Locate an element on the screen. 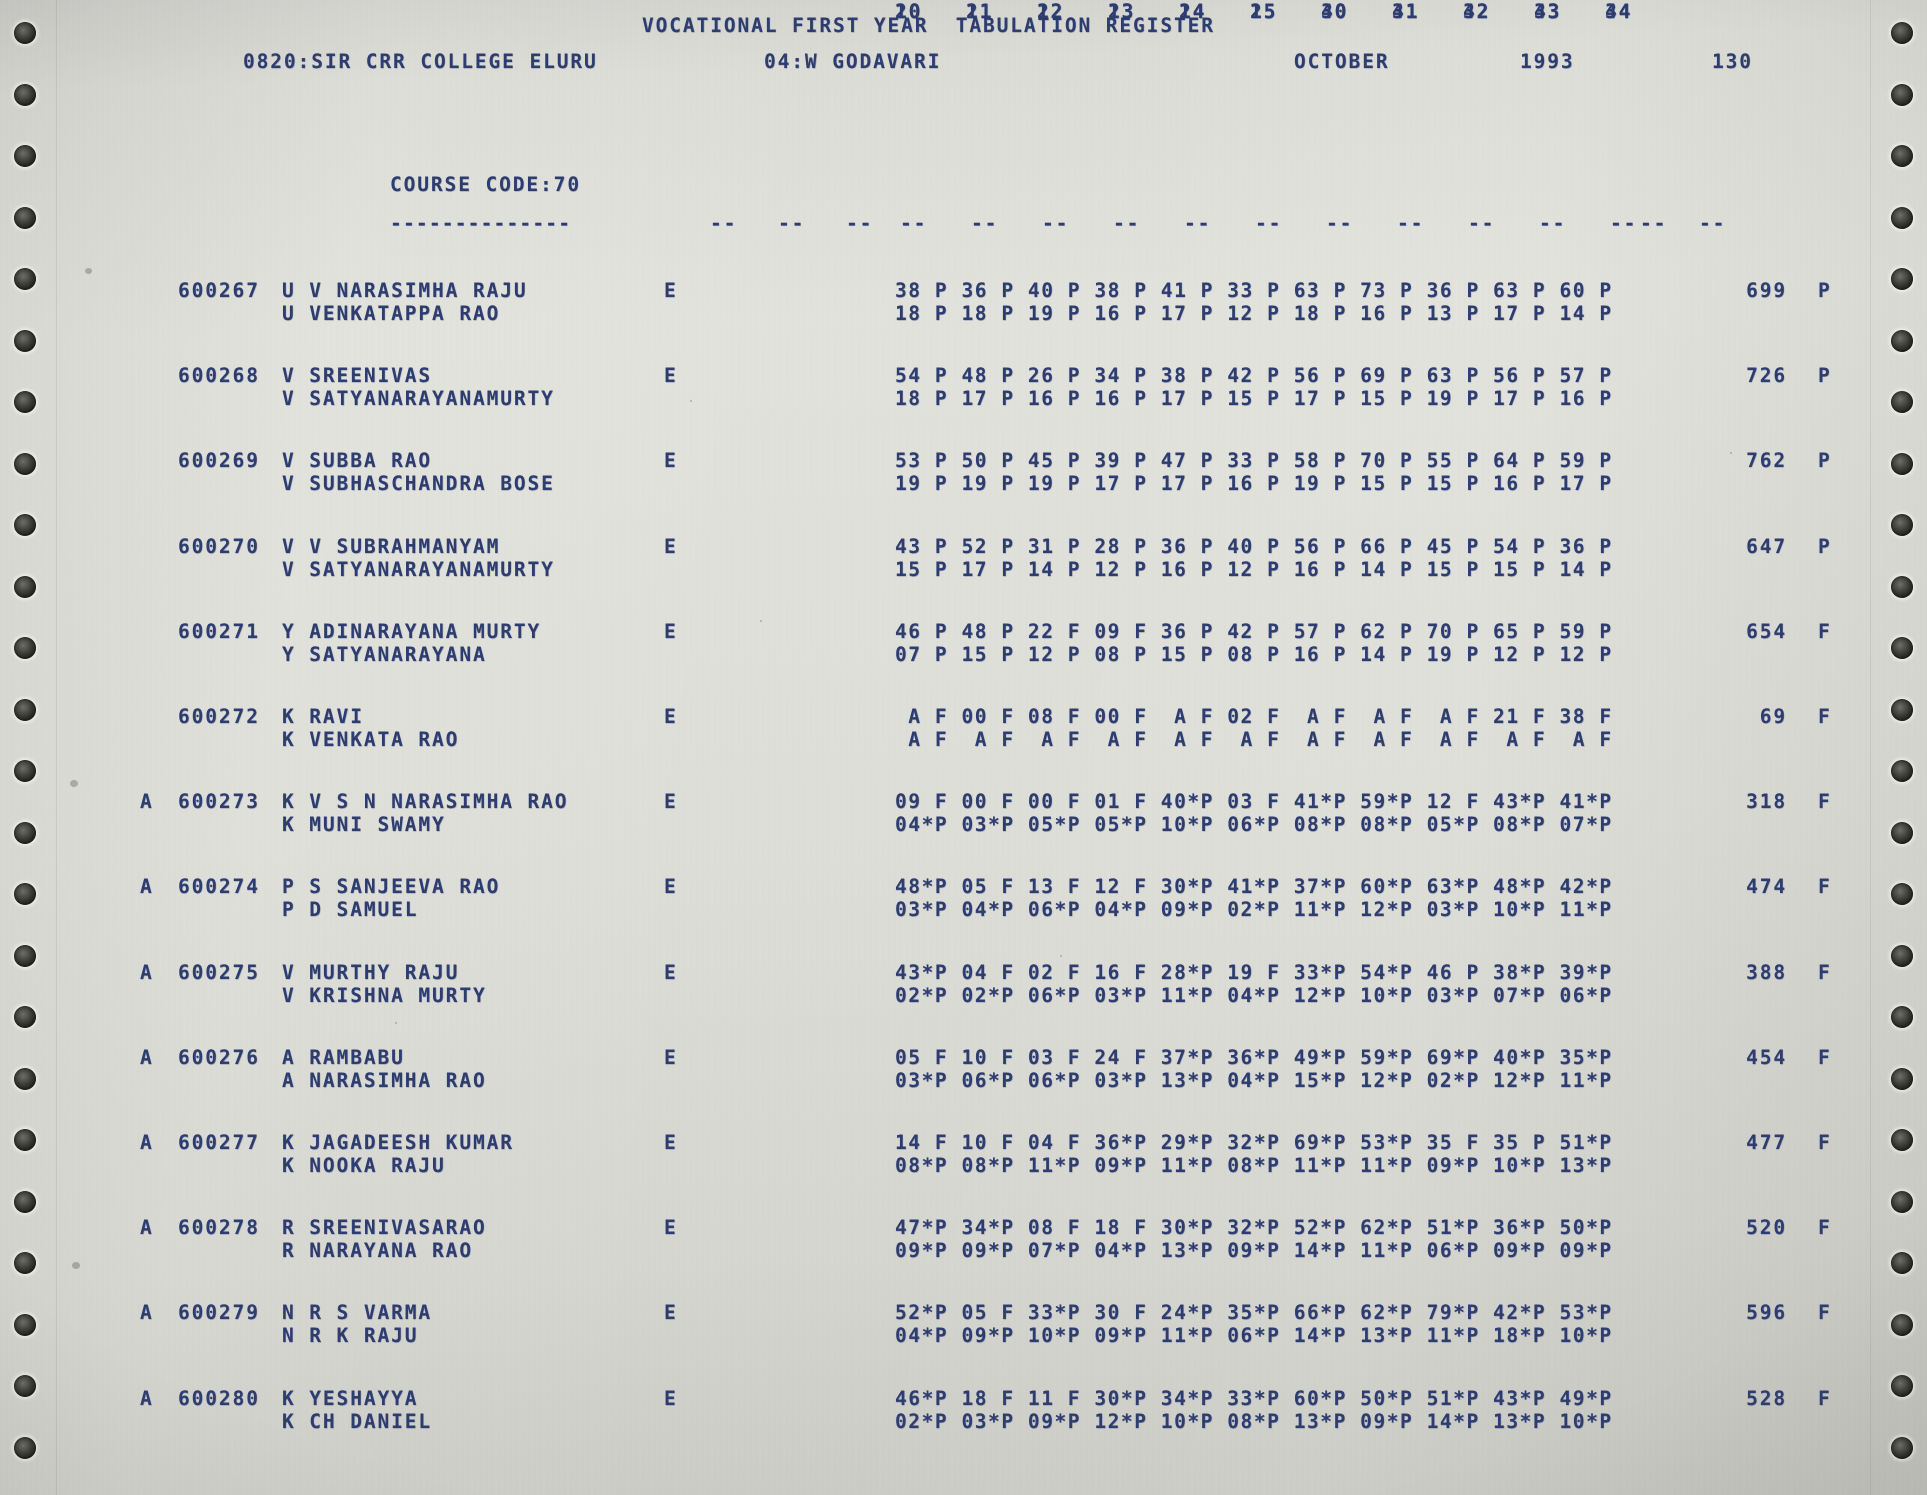 The height and width of the screenshot is (1495, 1927). tractor-feed-holes-left is located at coordinates (31, 747).